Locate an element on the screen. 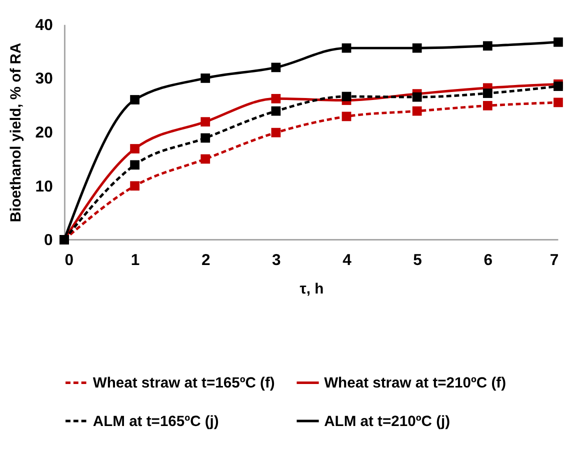  x-tick-label: 5 is located at coordinates (417, 260).